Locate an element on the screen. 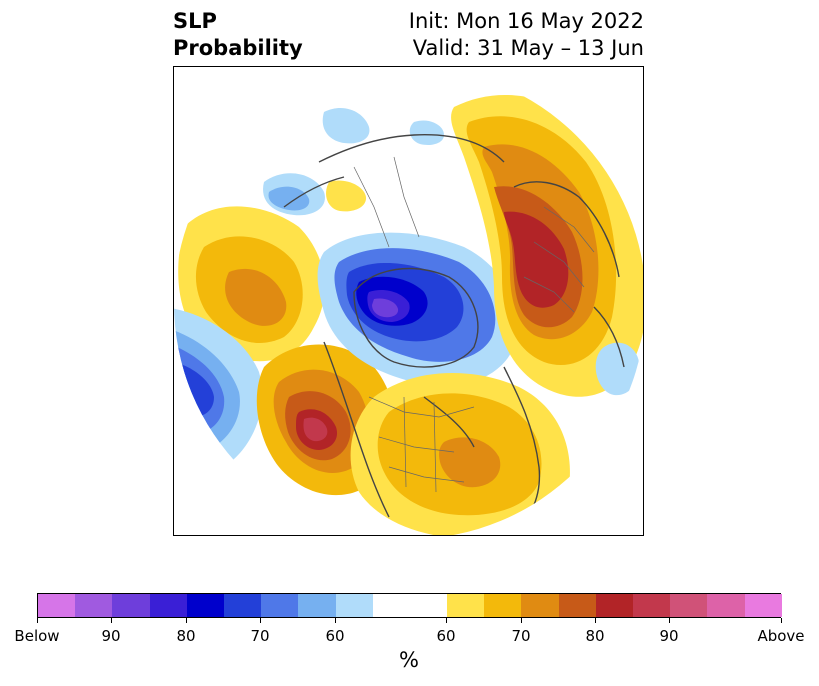 The width and height of the screenshot is (819, 686). tick-label: Below is located at coordinates (37, 636).